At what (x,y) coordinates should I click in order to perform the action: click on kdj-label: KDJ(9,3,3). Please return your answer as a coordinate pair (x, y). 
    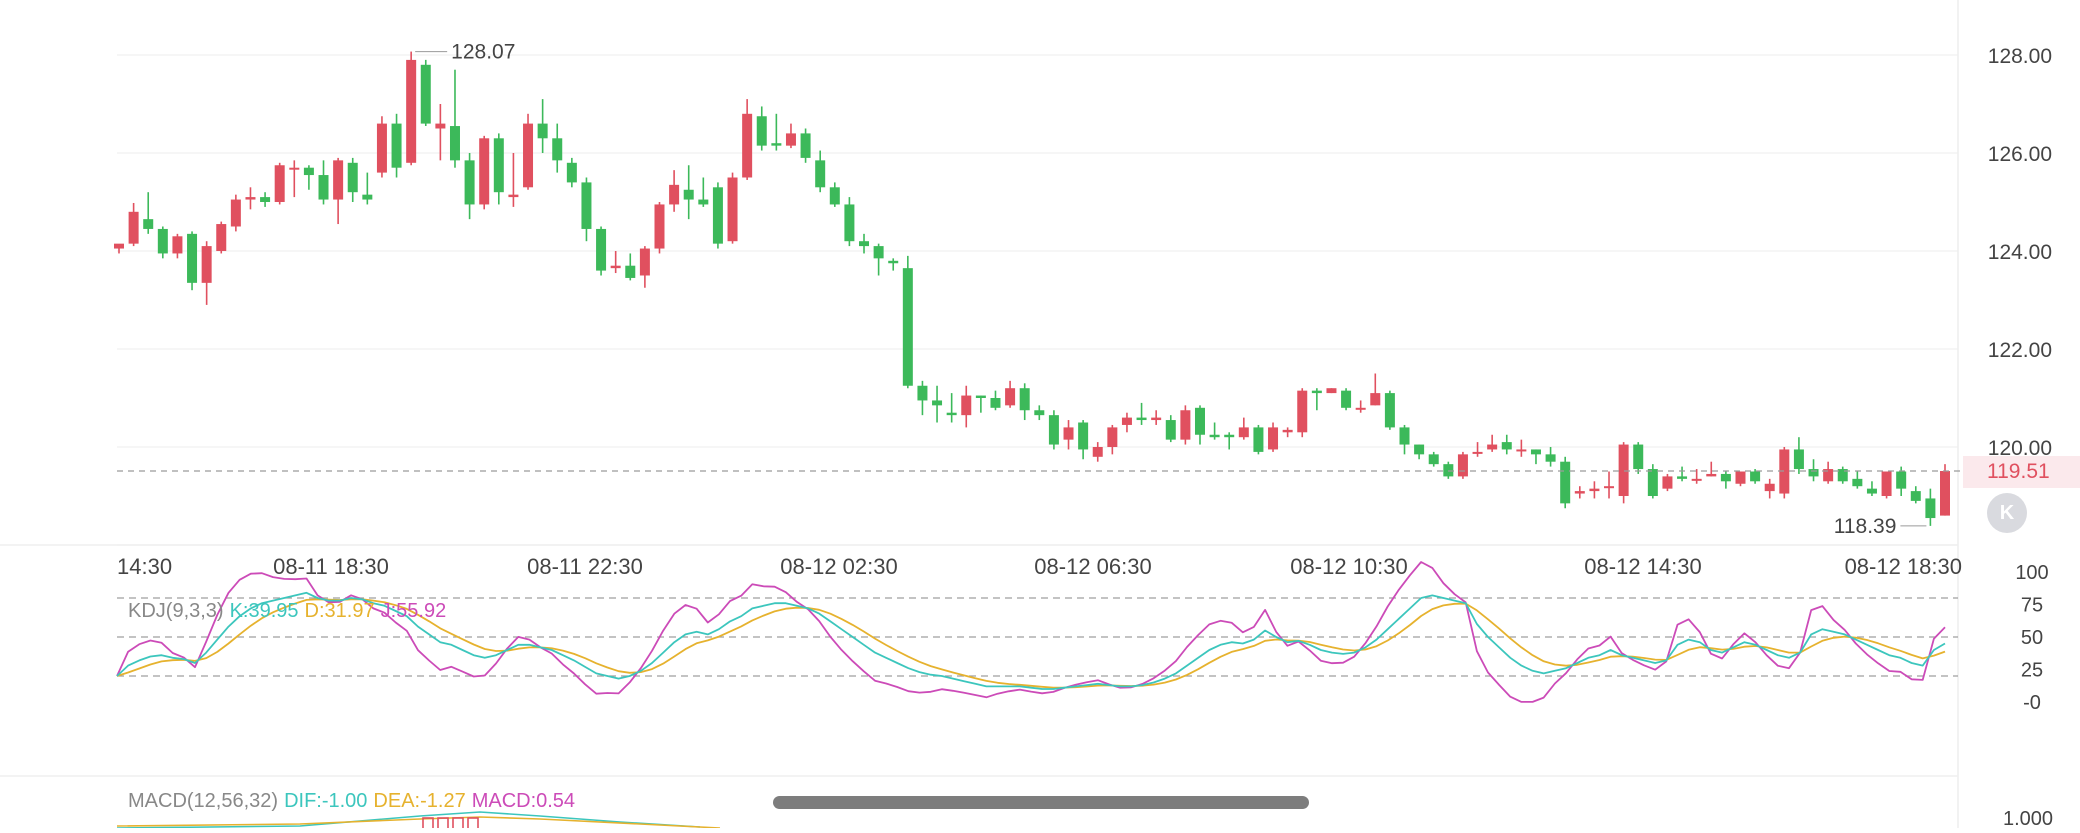
    Looking at the image, I should click on (176, 611).